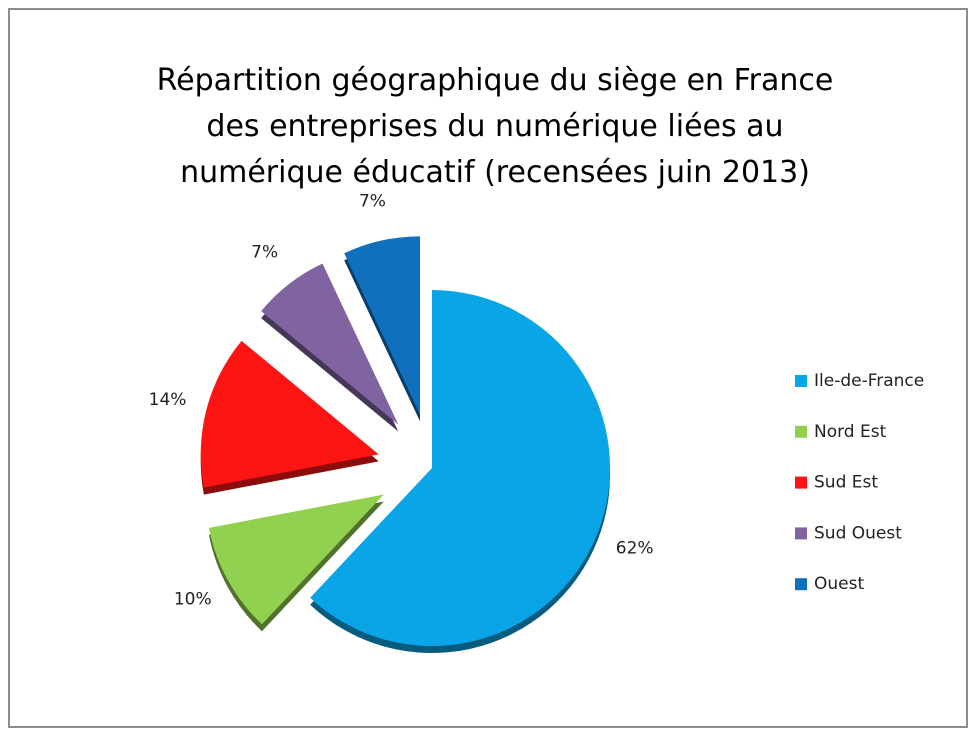  What do you see at coordinates (850, 432) in the screenshot?
I see `legend-label: Nord Est` at bounding box center [850, 432].